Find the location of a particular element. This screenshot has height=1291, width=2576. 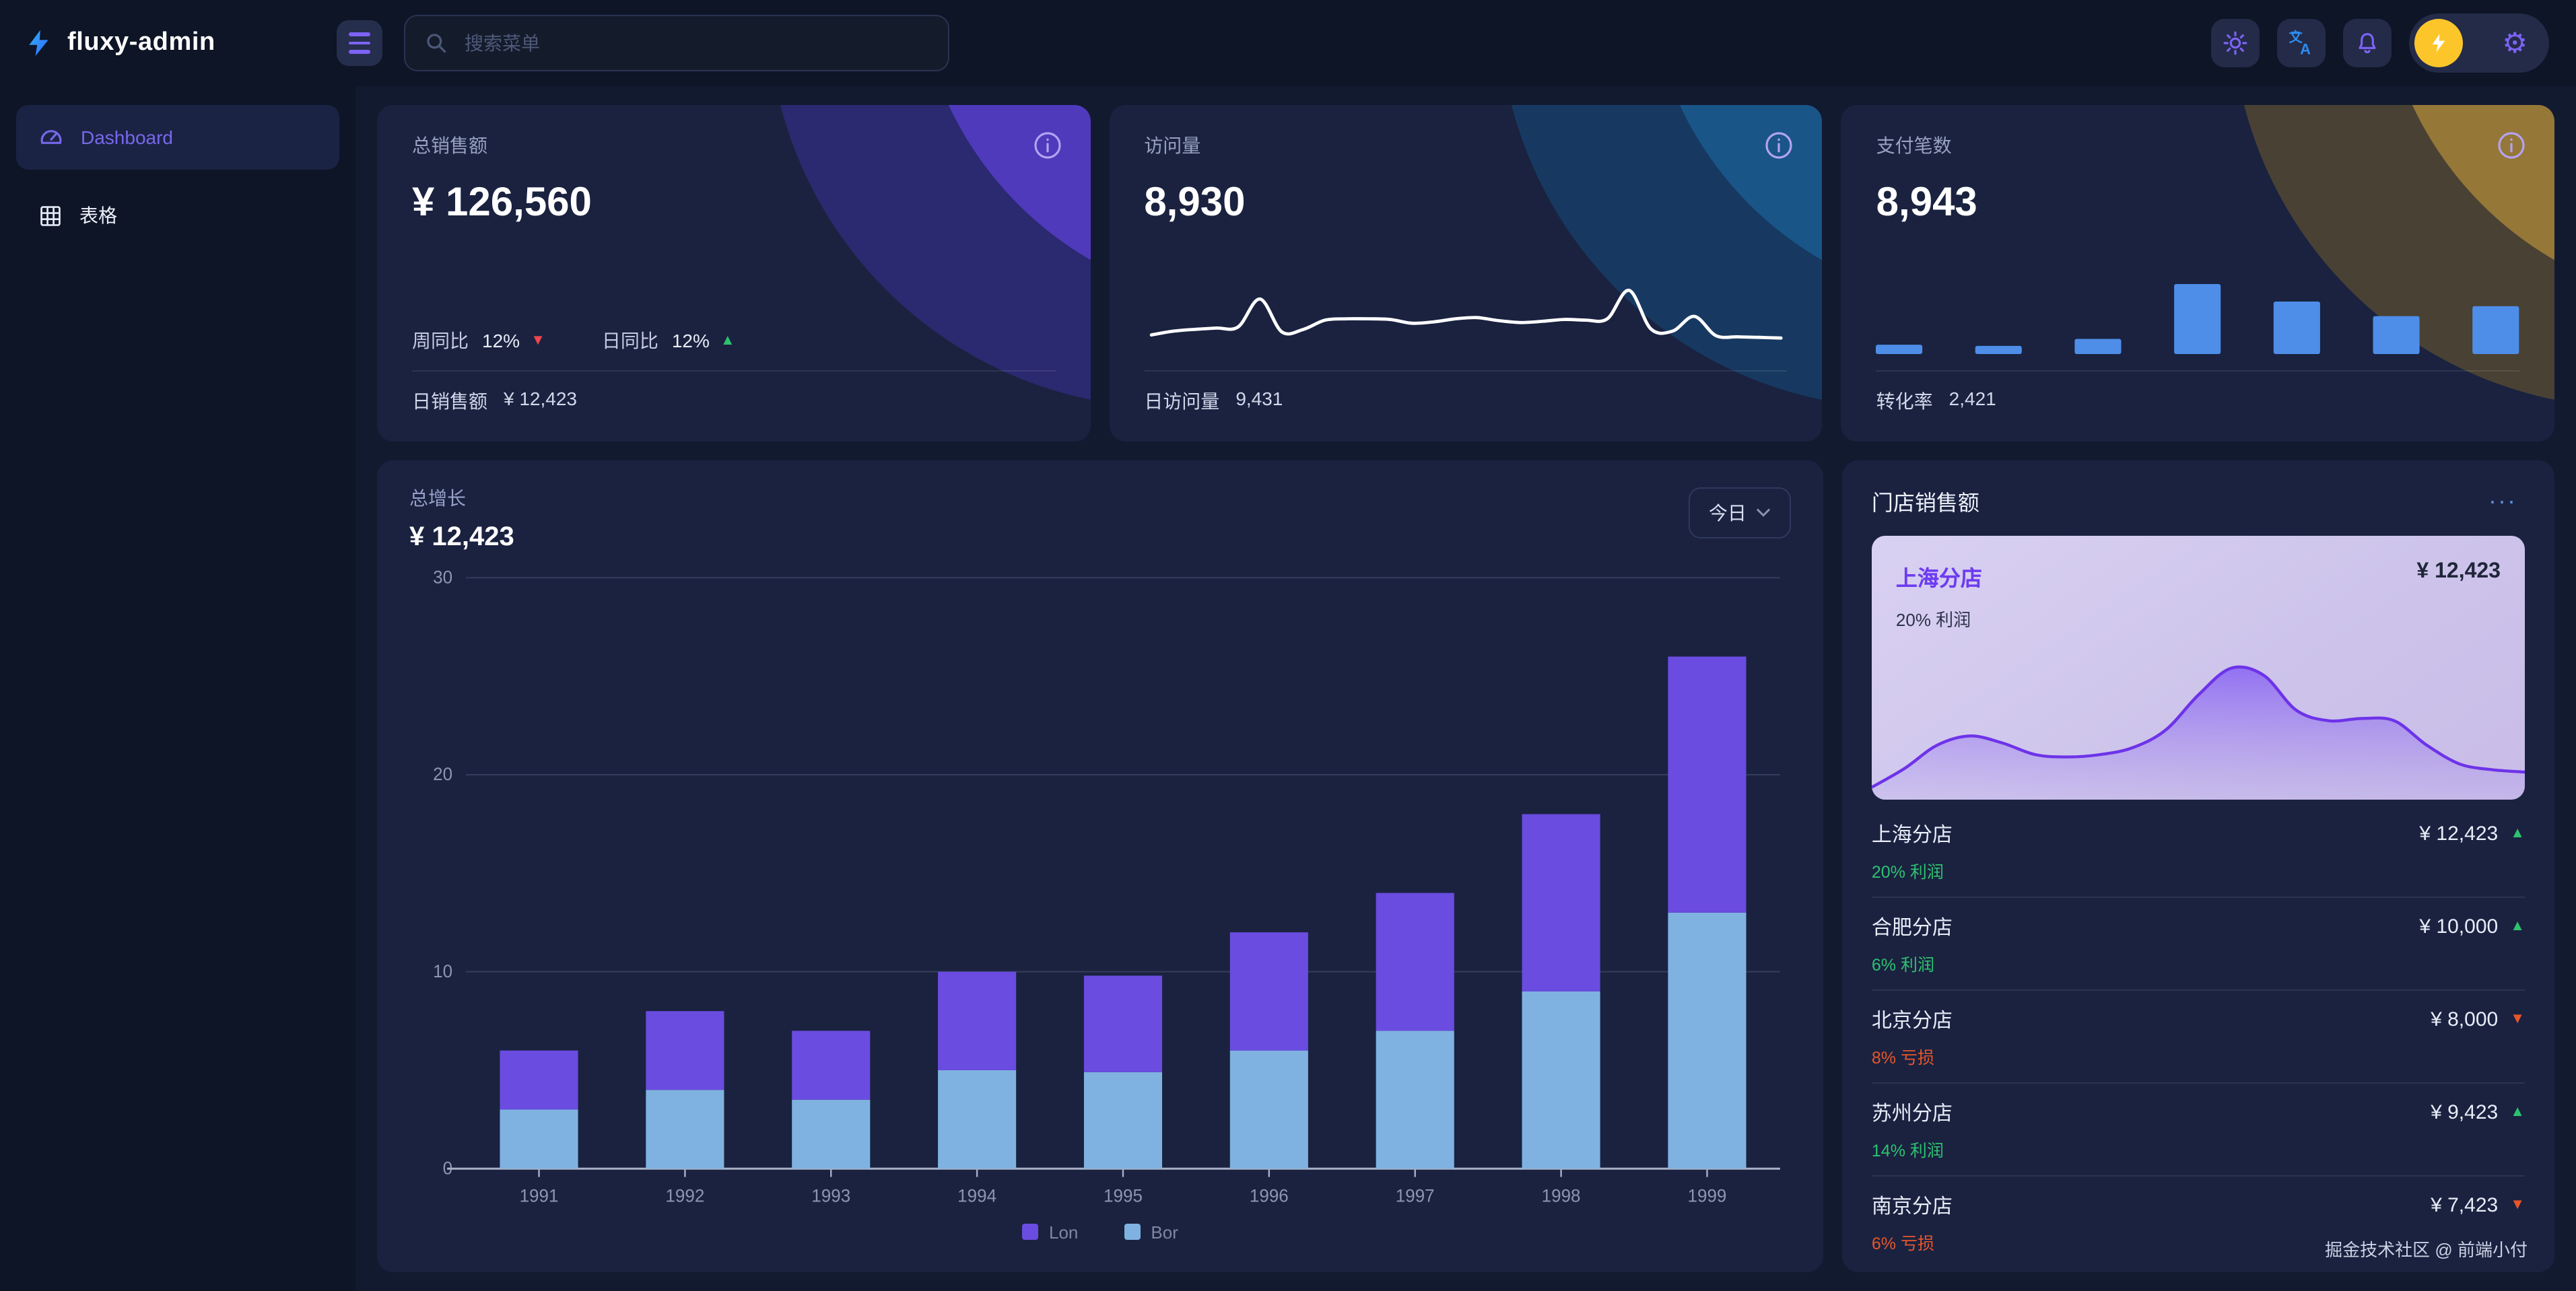

svg-text: 1997 is located at coordinates (1416, 1195).